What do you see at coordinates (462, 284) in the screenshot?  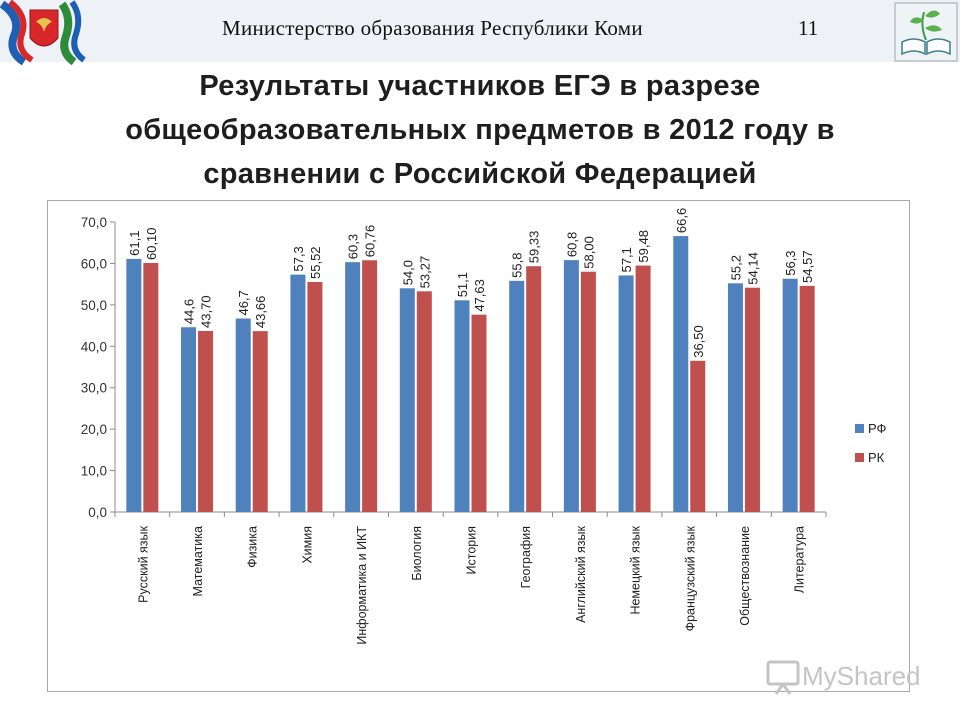 I see `data-label: 51,1` at bounding box center [462, 284].